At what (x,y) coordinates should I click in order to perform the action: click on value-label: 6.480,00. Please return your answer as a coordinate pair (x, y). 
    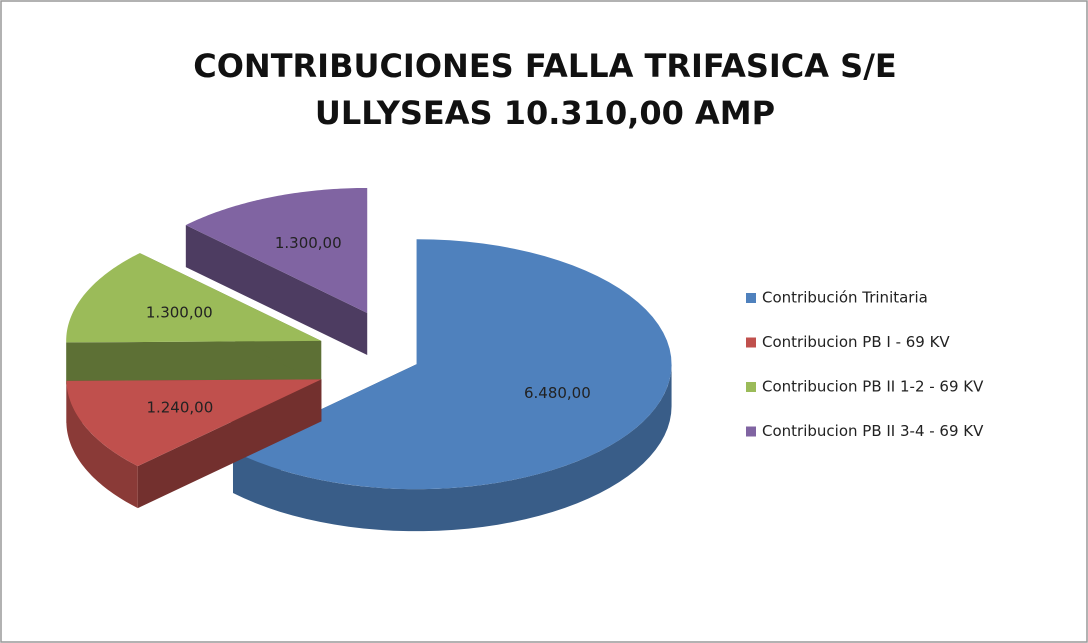
    Looking at the image, I should click on (557, 393).